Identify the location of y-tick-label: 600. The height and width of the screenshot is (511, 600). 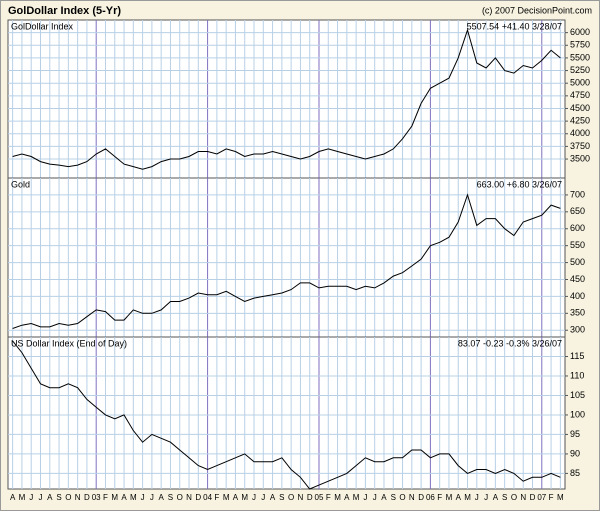
(577, 228).